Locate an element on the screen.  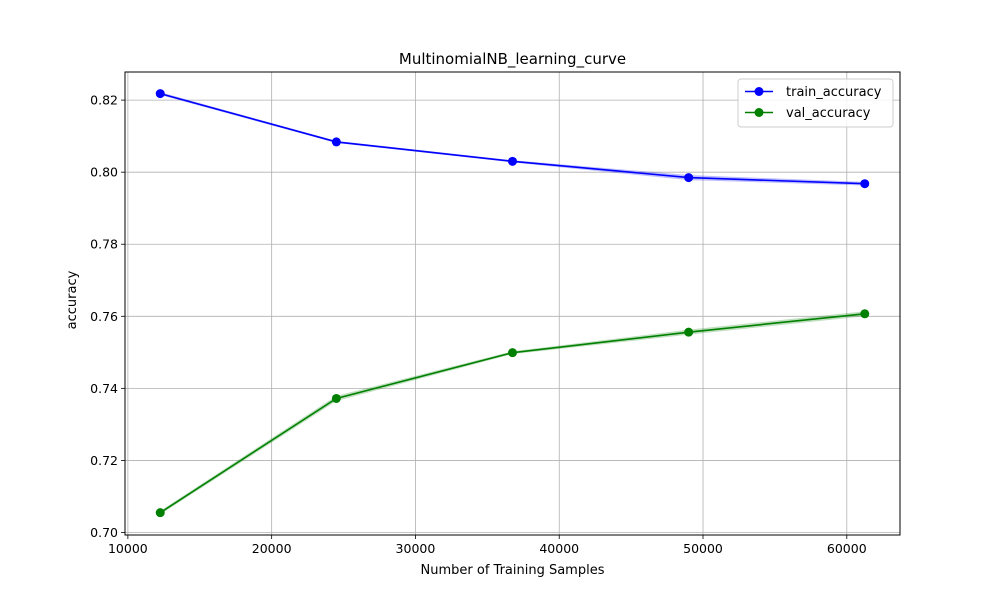
y-axis-title: accuracy is located at coordinates (72, 299).